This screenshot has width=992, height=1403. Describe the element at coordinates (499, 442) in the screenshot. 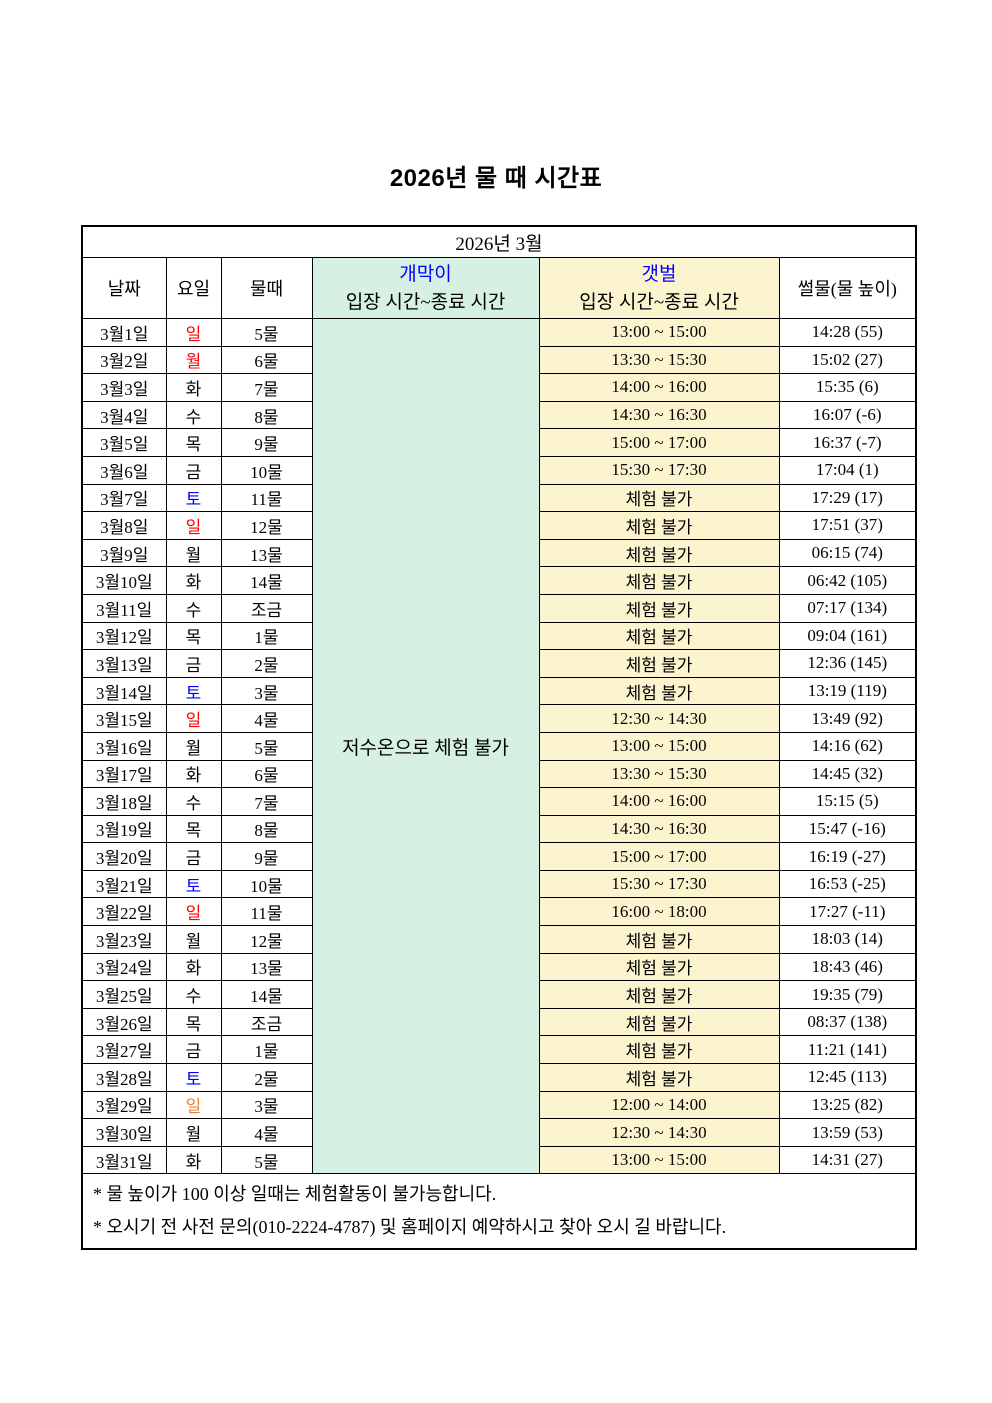

I see `table-row: 3월5일 목 9물 15:00 ~ 17:00 16:37 (-7)` at that location.